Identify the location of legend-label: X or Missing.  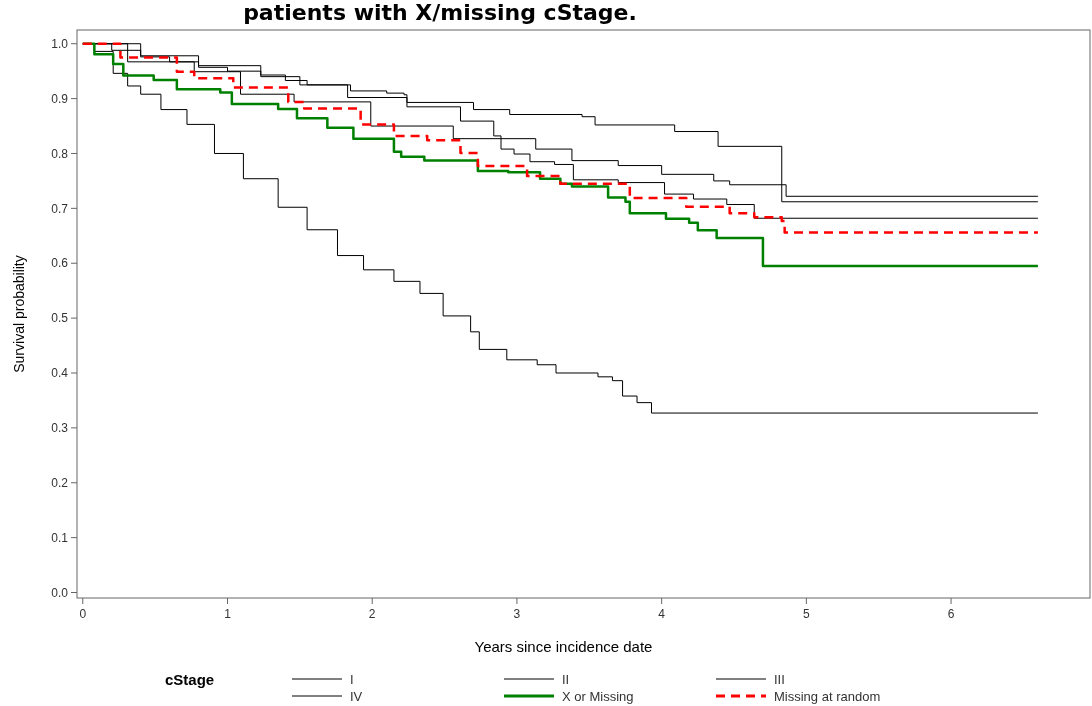
(598, 696).